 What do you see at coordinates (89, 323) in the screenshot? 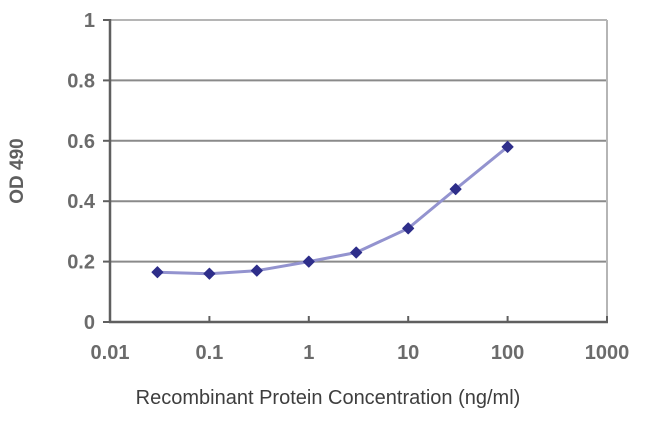
I see `y-tick-label: 0` at bounding box center [89, 323].